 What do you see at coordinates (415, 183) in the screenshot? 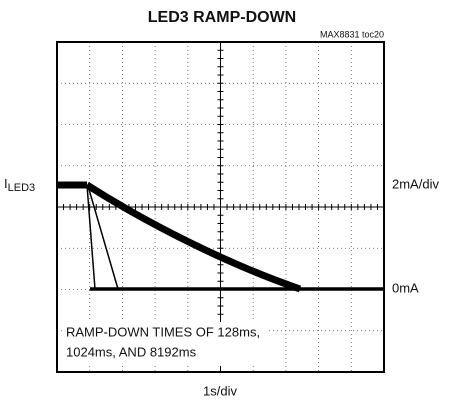
I see `vertical-scale: 2mA/div` at bounding box center [415, 183].